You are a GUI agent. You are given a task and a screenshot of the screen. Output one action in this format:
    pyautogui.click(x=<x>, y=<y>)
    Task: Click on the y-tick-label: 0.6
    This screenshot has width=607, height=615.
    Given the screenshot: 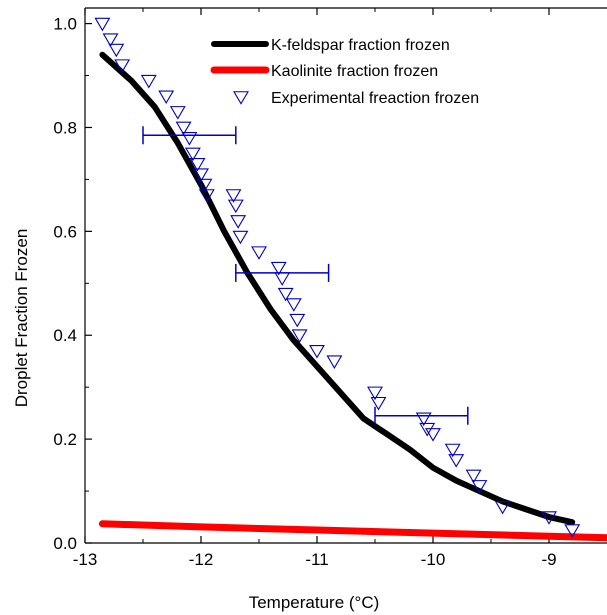 What is the action you would take?
    pyautogui.click(x=65, y=231)
    